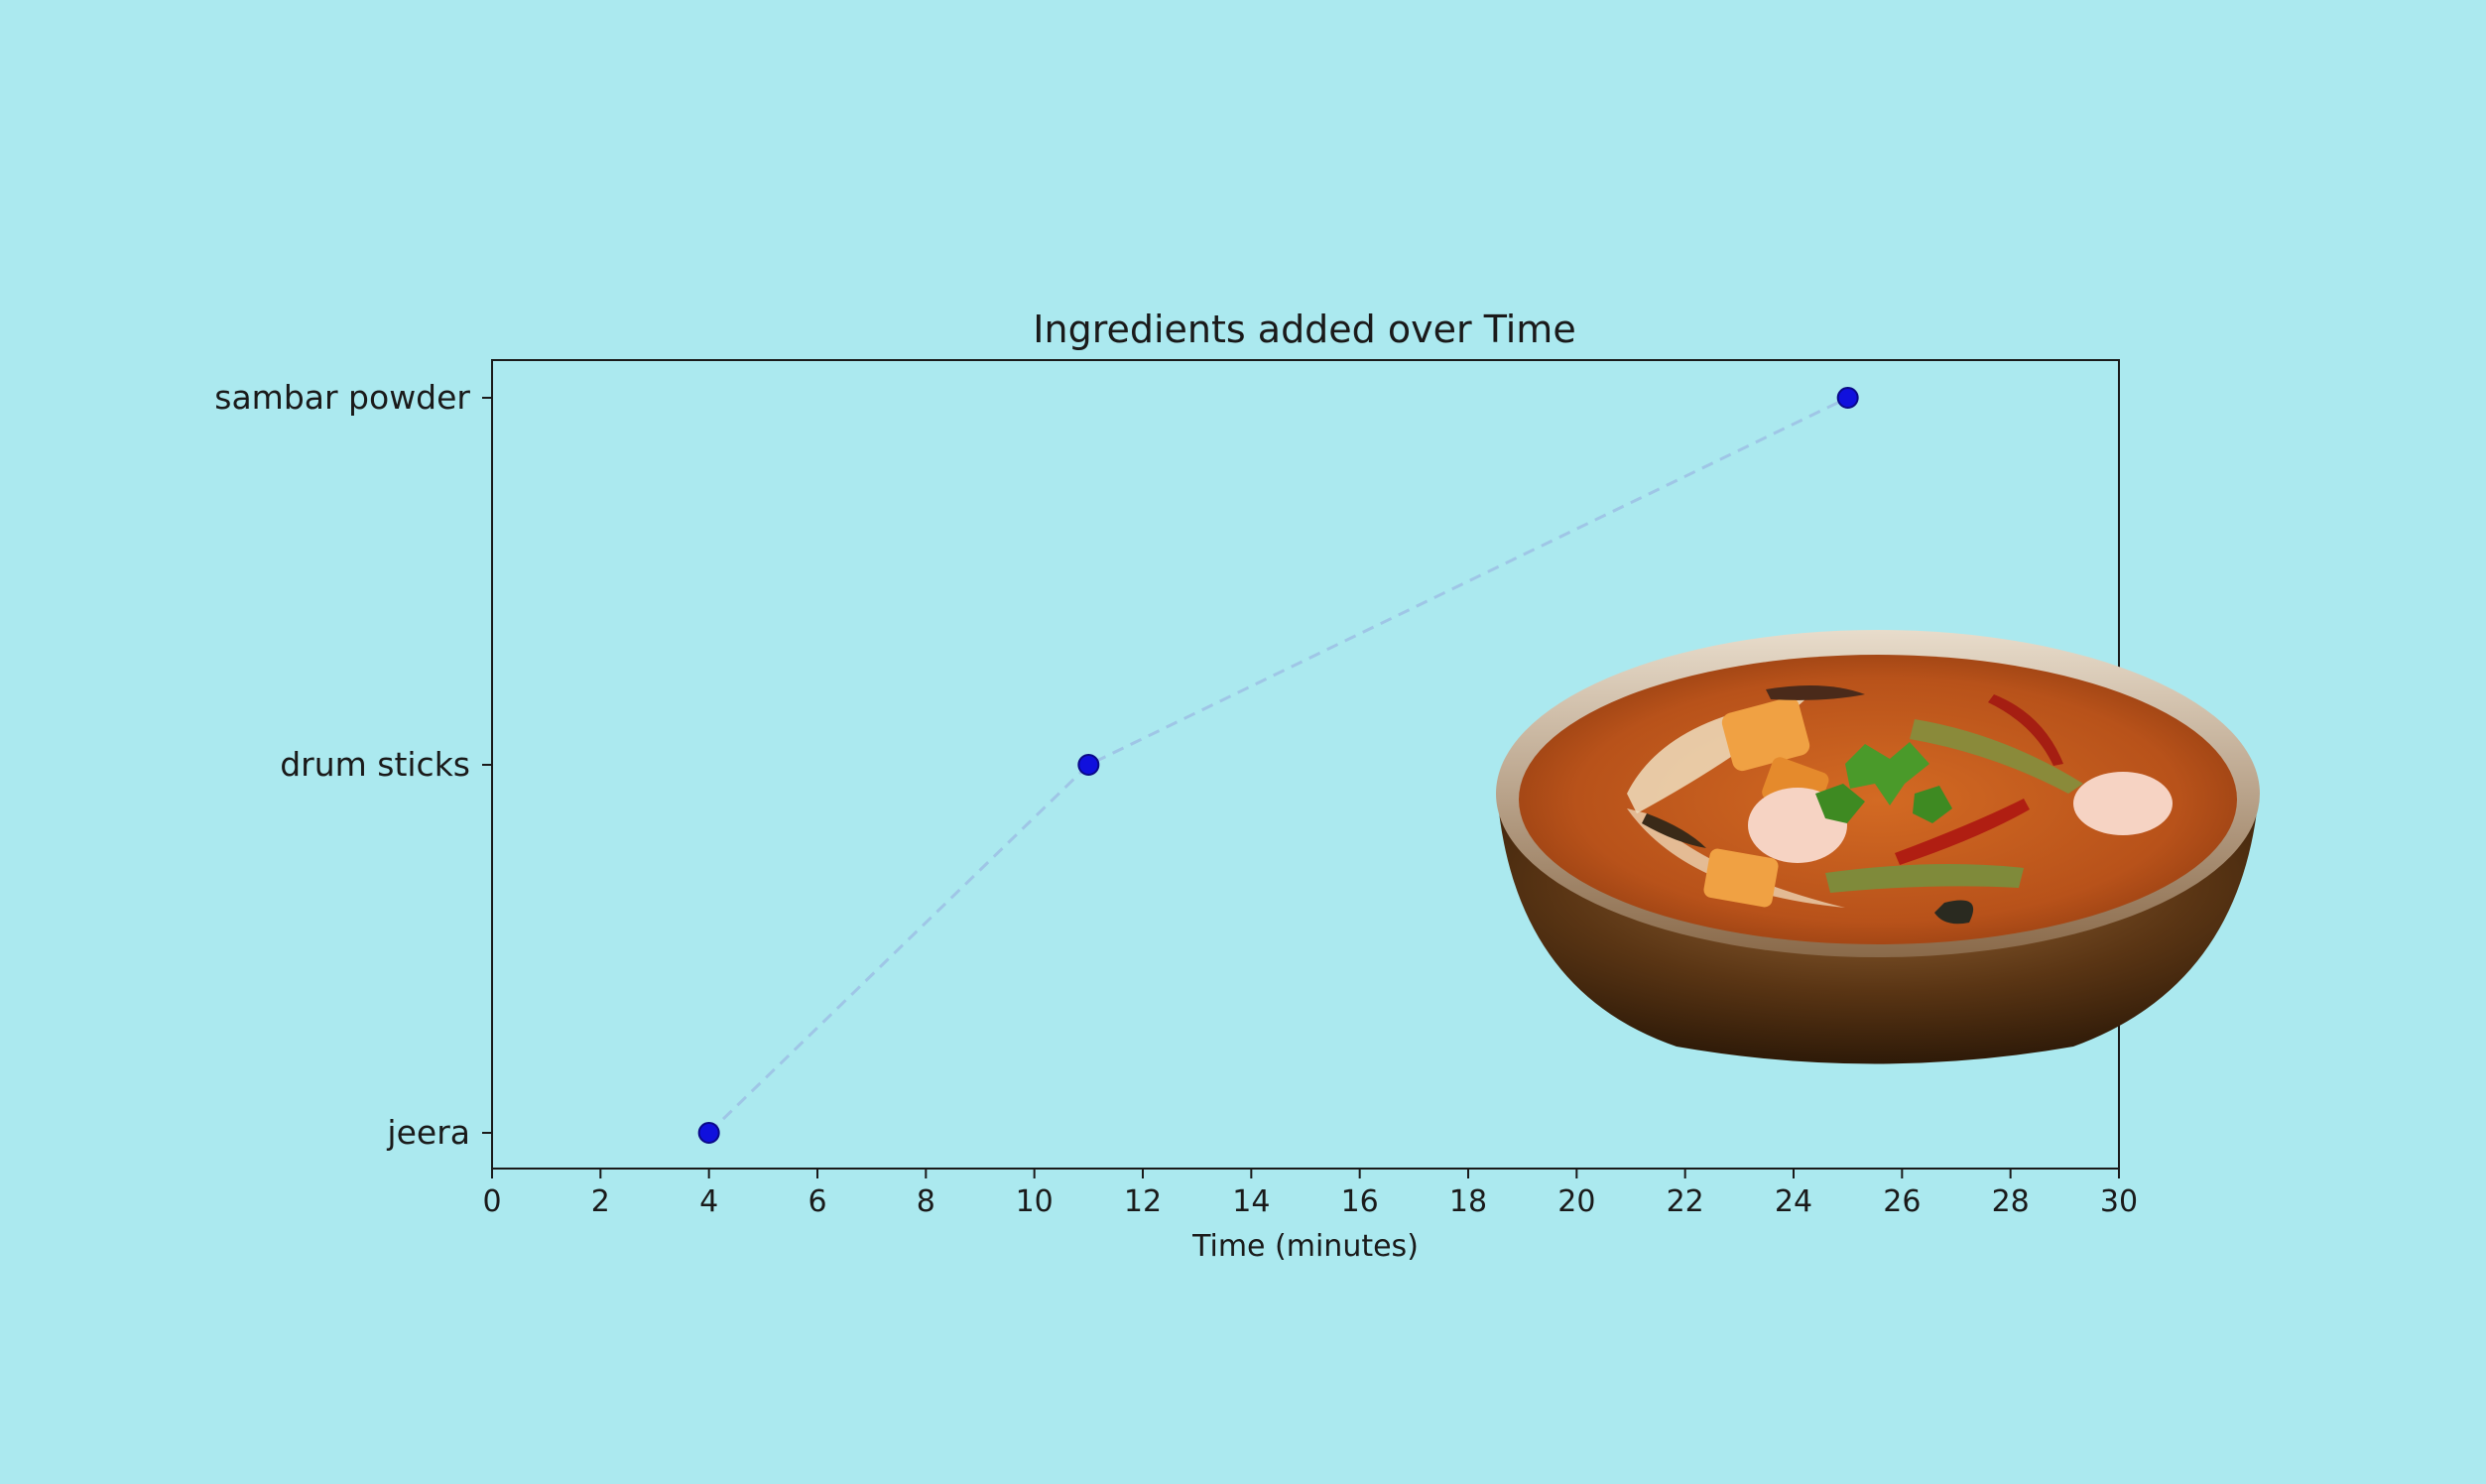  What do you see at coordinates (342, 397) in the screenshot?
I see `y-tick-label: sambar powder` at bounding box center [342, 397].